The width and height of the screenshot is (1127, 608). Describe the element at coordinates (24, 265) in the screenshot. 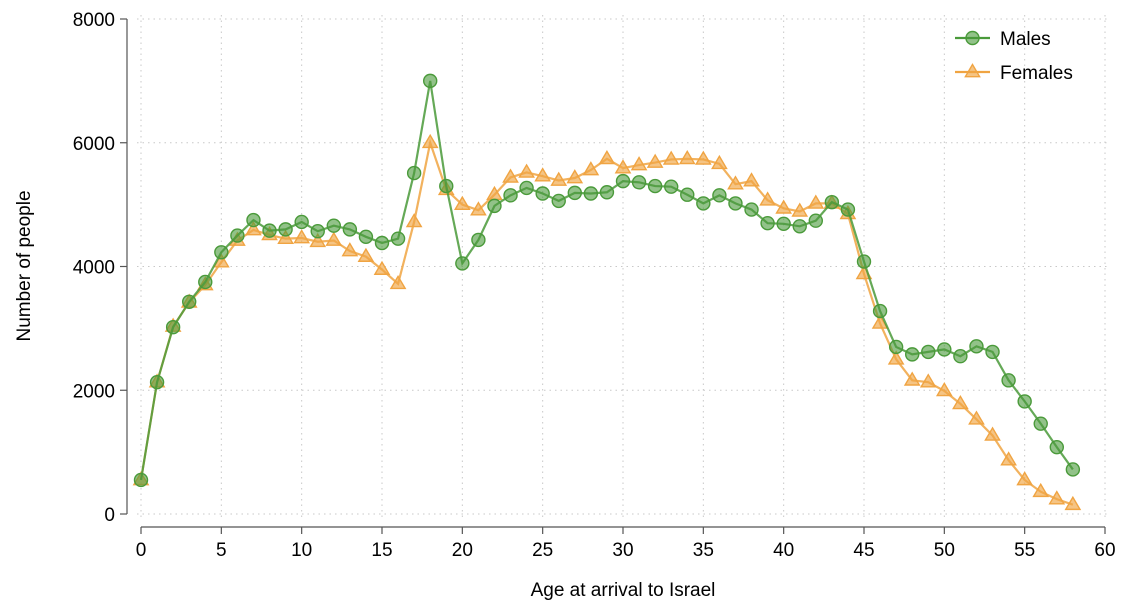

I see `y-axis-title: Number of people` at that location.